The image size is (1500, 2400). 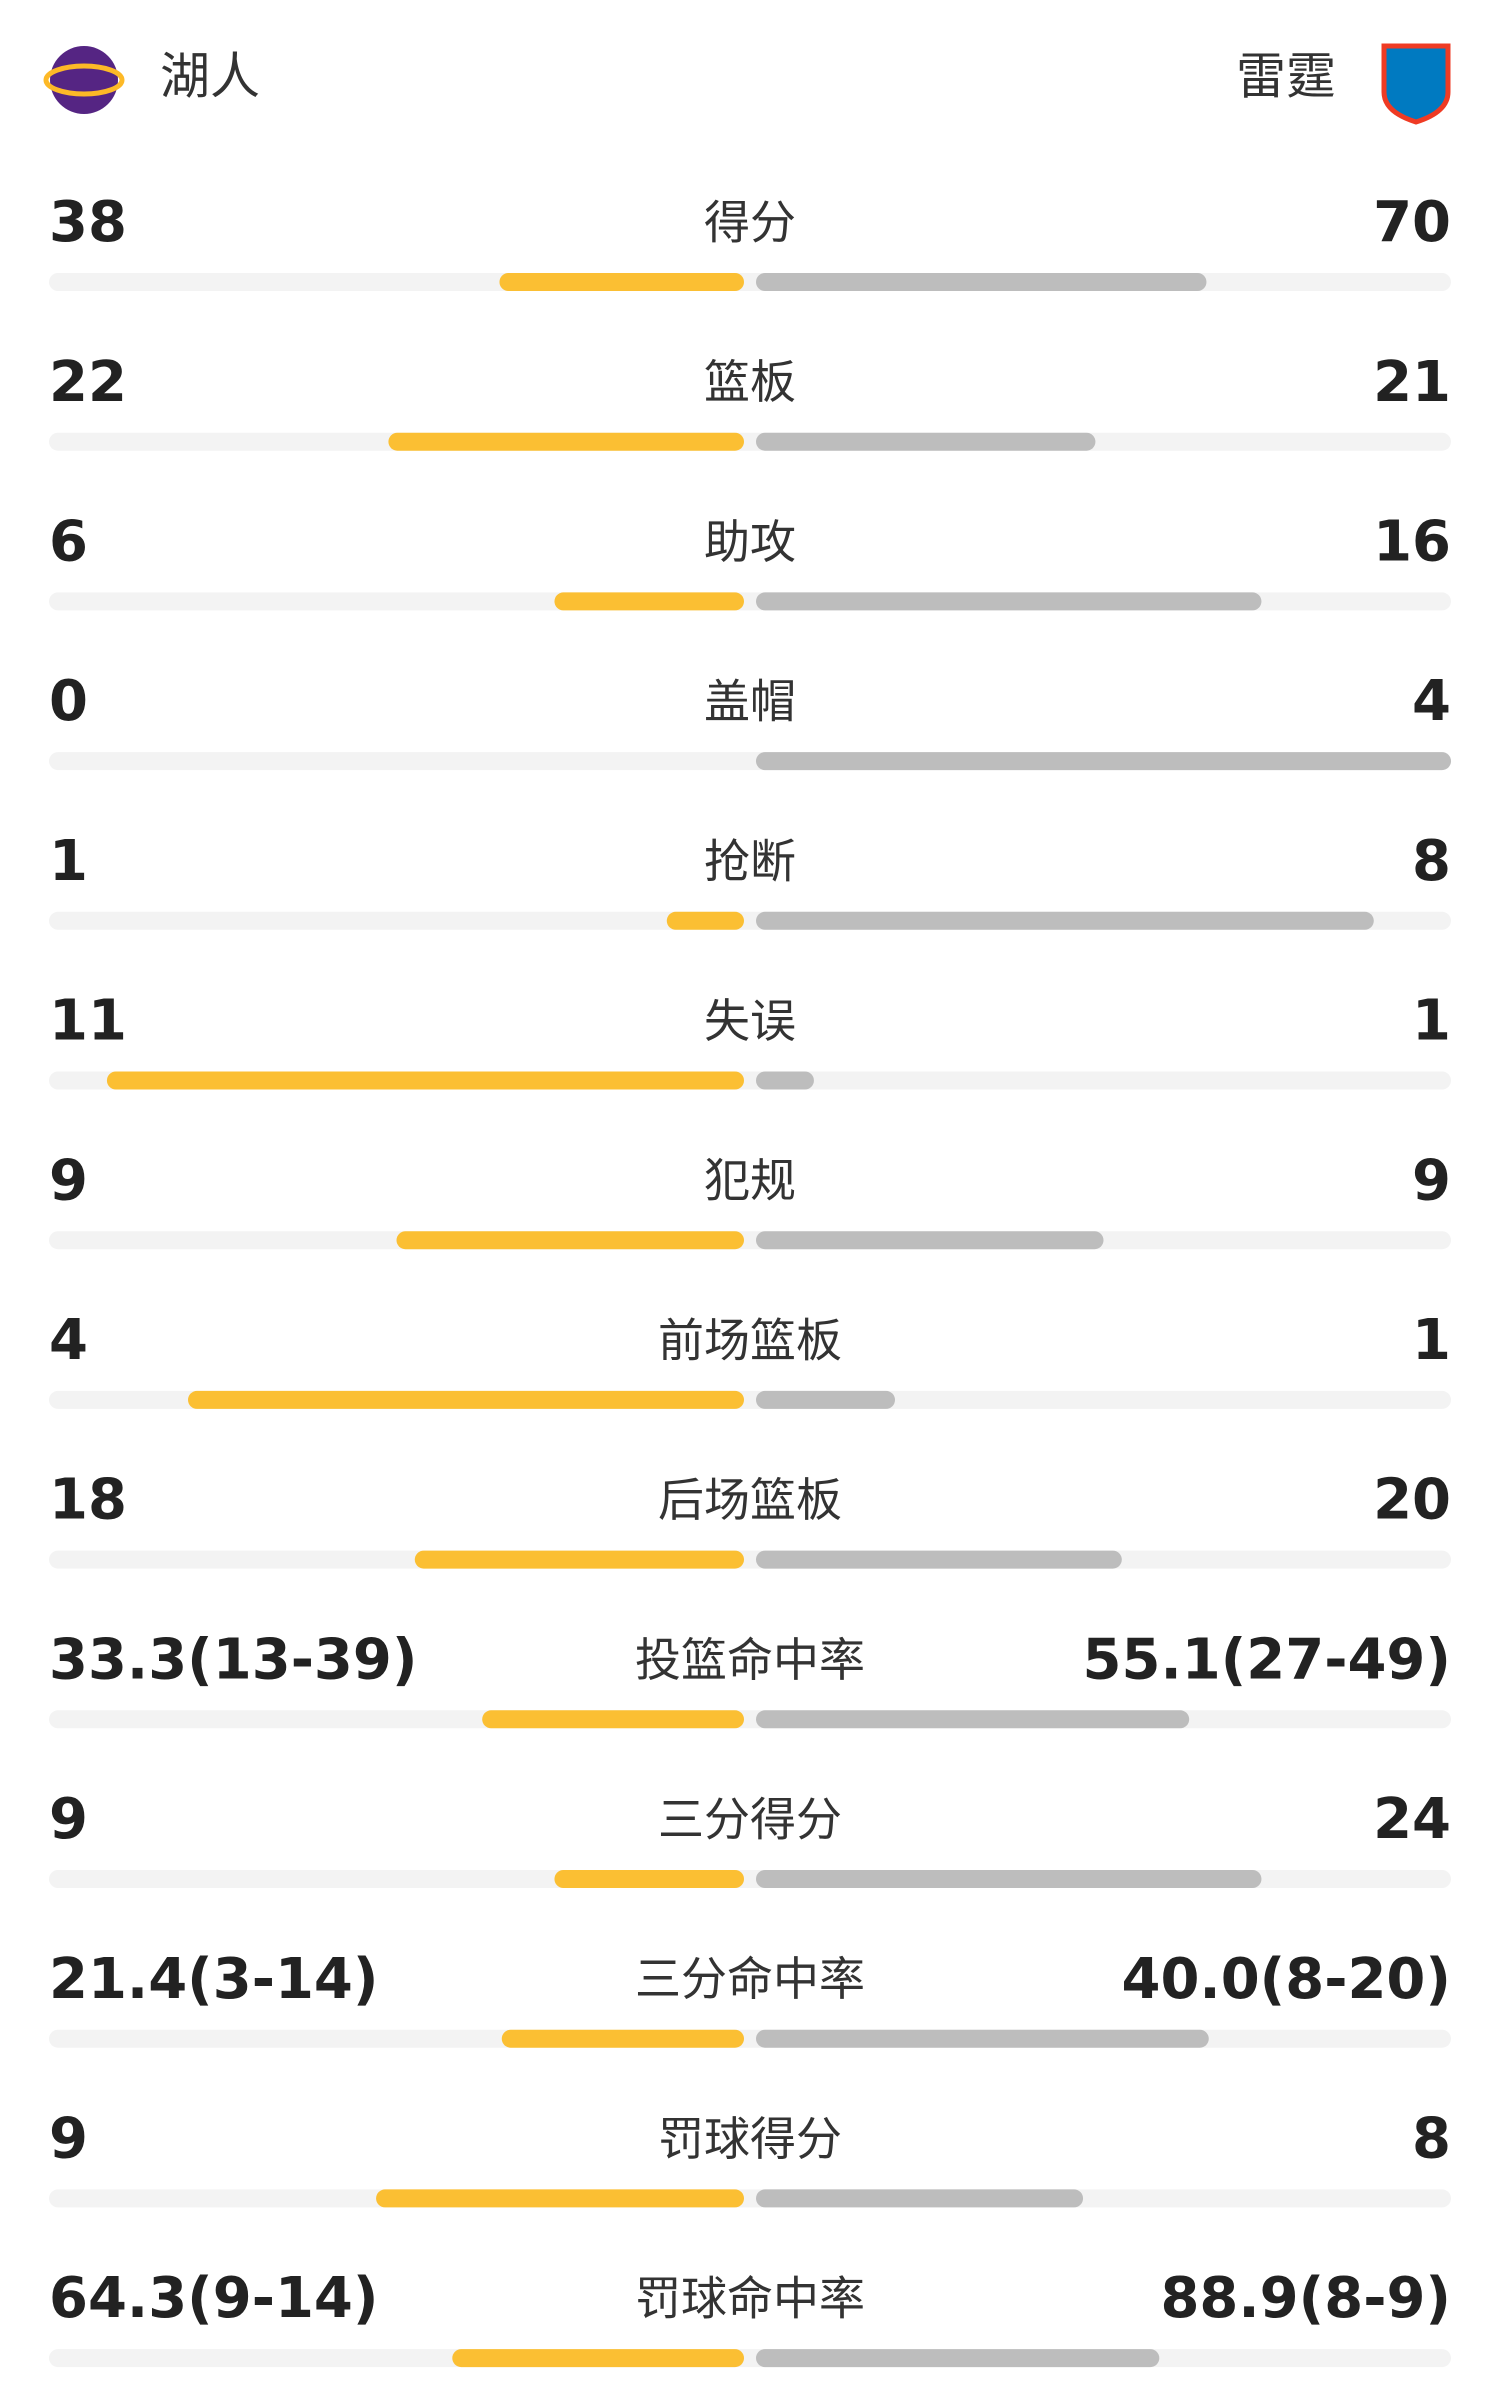 I want to click on stat-label: 得分, so click(x=750, y=223).